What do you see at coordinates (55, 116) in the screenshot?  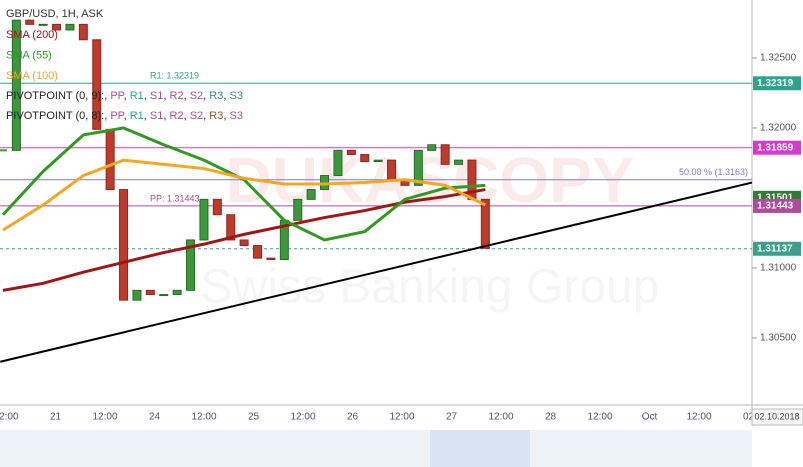 I see `pivot-legend-part: PIVOTPOINT (0, 8):` at bounding box center [55, 116].